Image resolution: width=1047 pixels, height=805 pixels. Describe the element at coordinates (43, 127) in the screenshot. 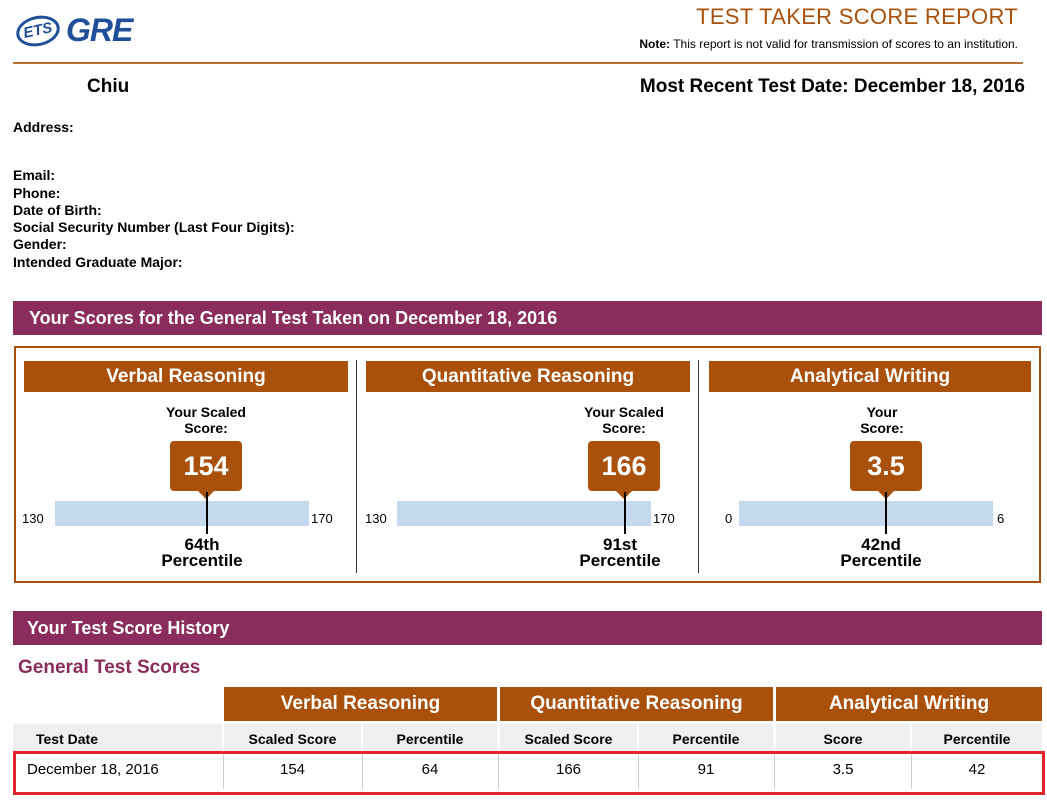

I see `address-label: Address:` at that location.